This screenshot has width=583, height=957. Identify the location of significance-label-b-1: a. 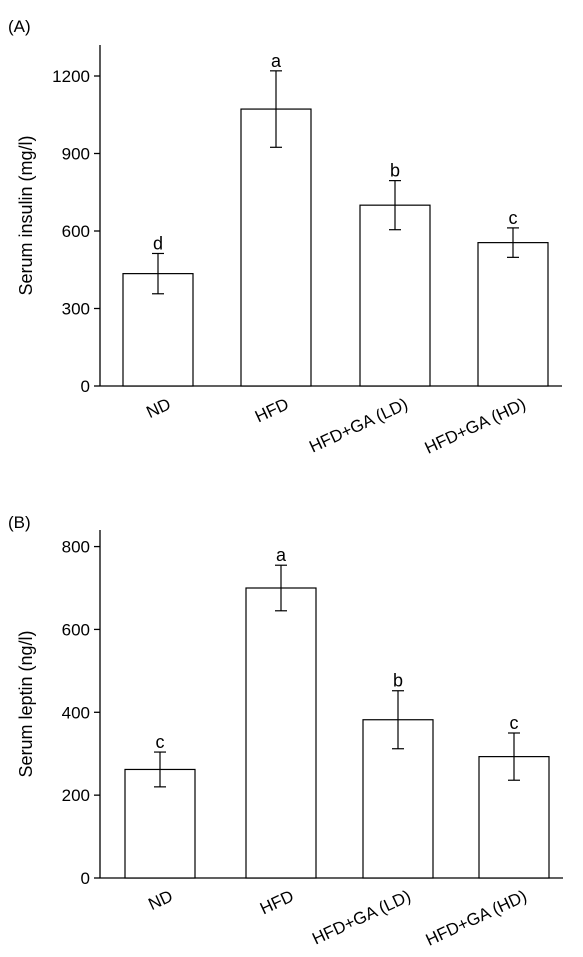
(281, 555).